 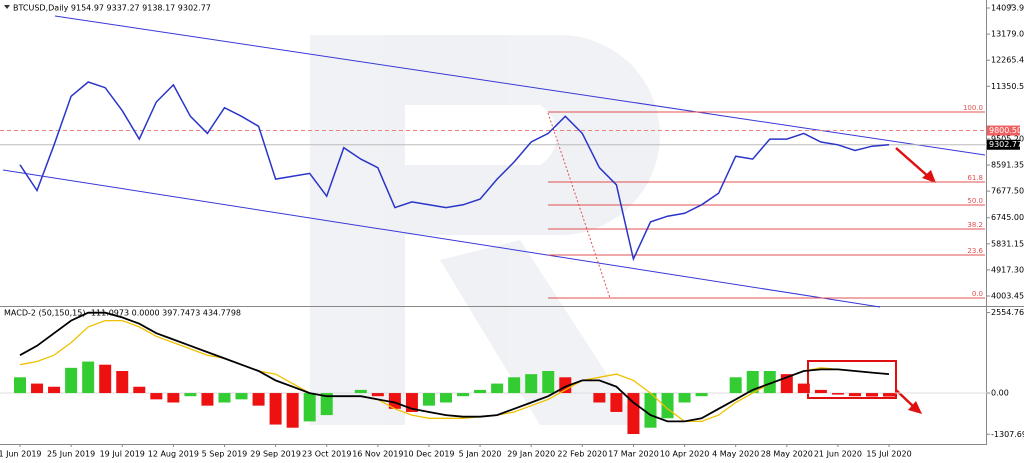 What do you see at coordinates (480, 454) in the screenshot?
I see `x-tick-label: 5 Jan 2020` at bounding box center [480, 454].